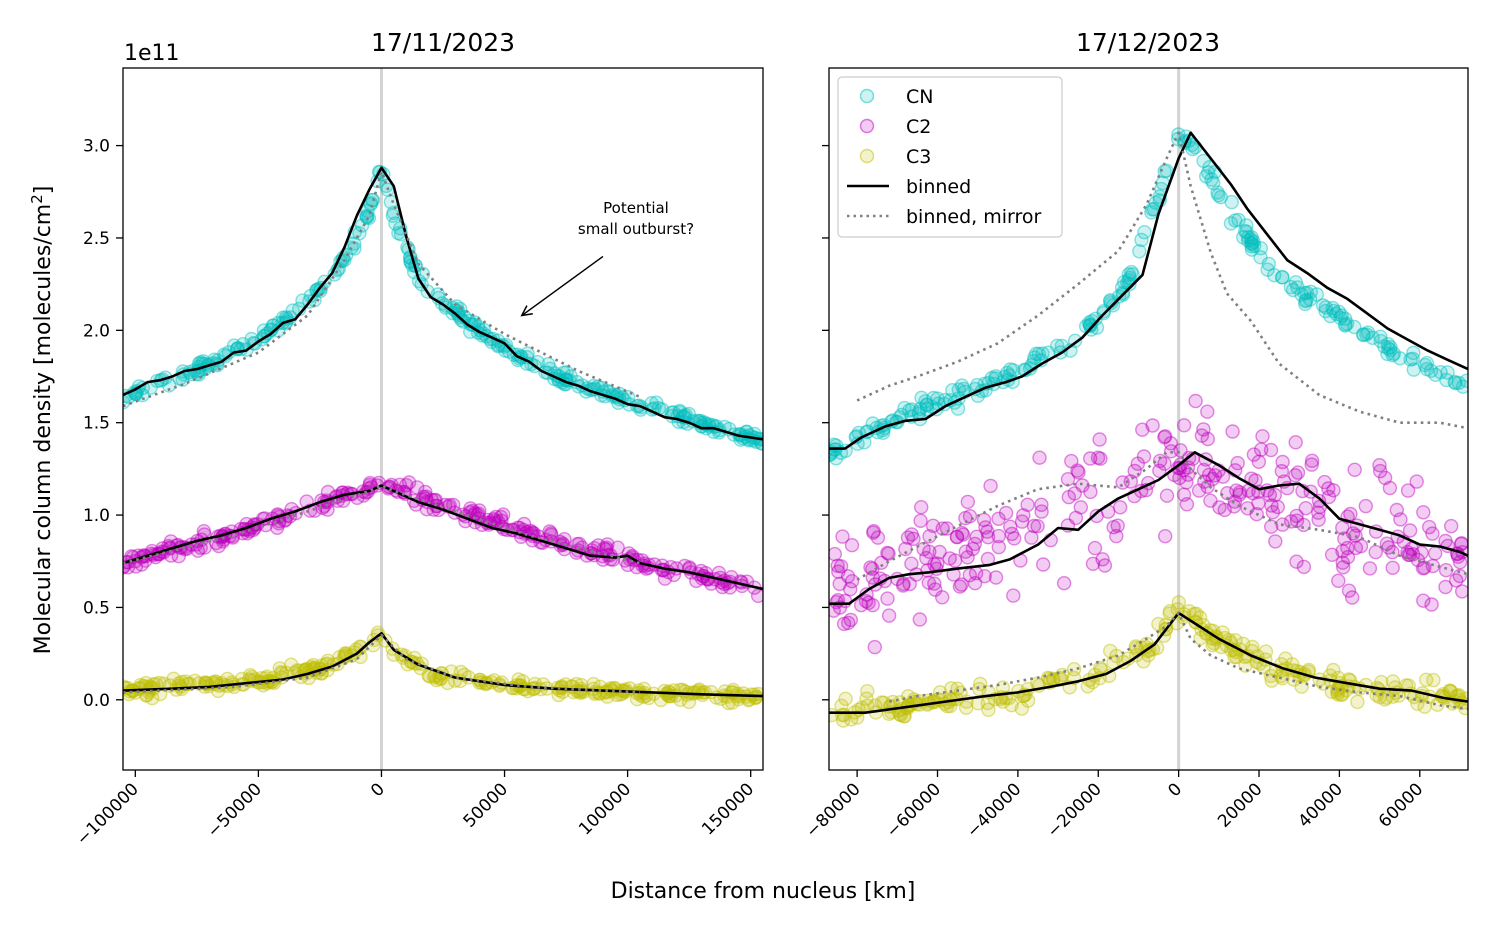 The image size is (1496, 939). What do you see at coordinates (443, 42) in the screenshot?
I see `panel-left-title: 17/11/2023` at bounding box center [443, 42].